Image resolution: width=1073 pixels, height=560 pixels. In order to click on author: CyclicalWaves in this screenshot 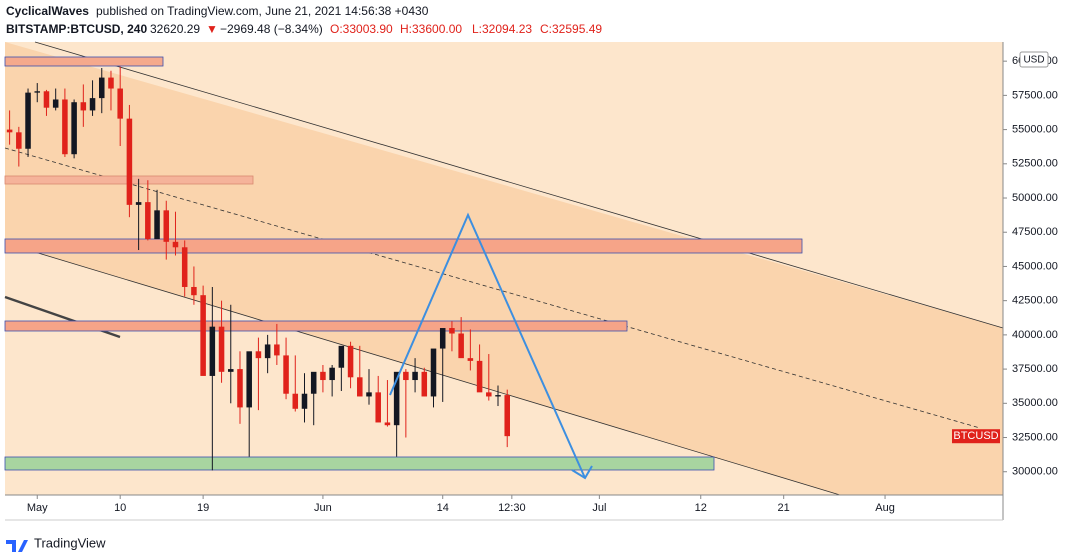, I will do `click(47, 11)`.